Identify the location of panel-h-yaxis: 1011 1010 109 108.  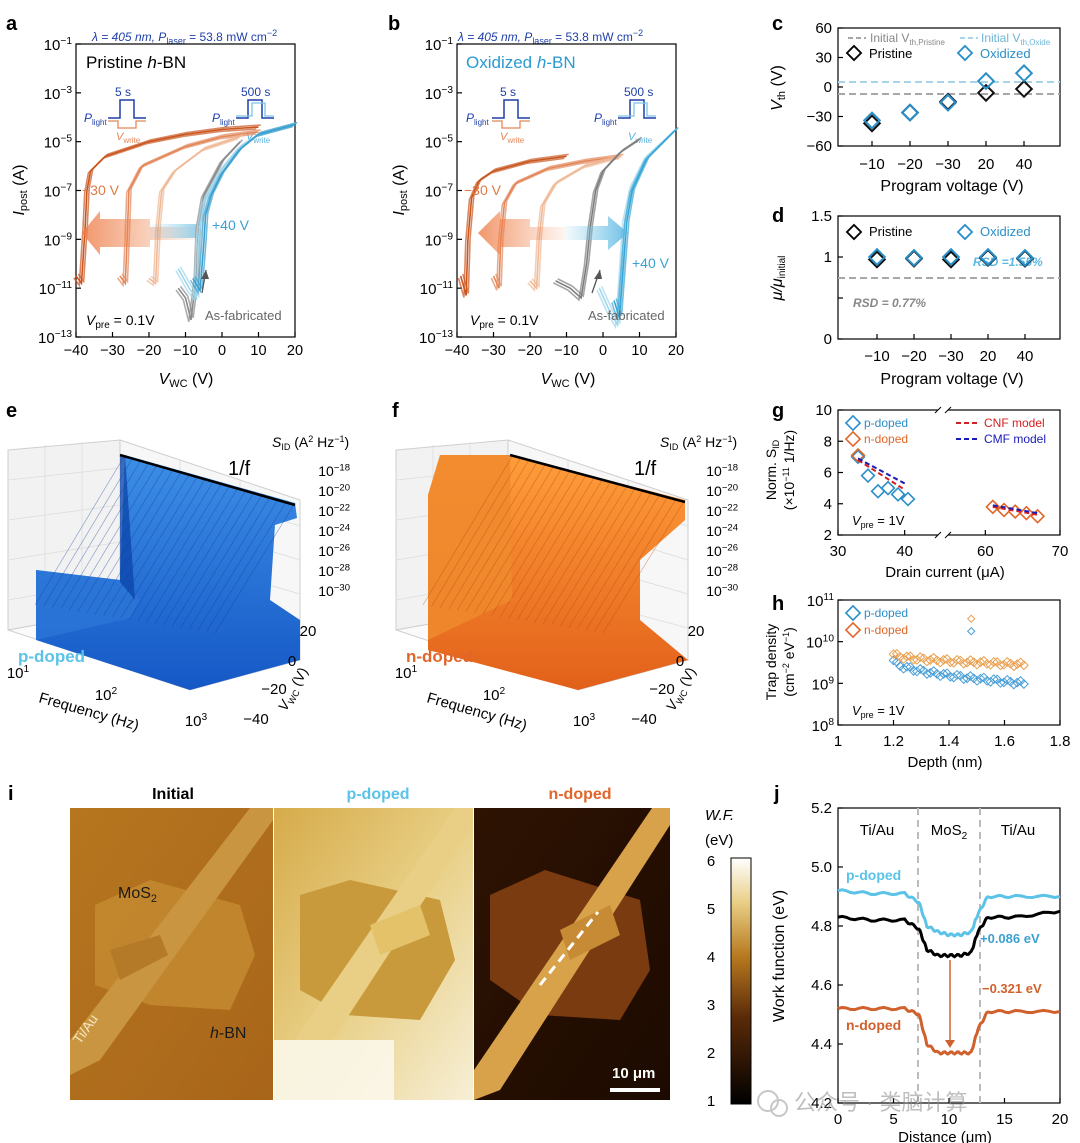
(824, 663).